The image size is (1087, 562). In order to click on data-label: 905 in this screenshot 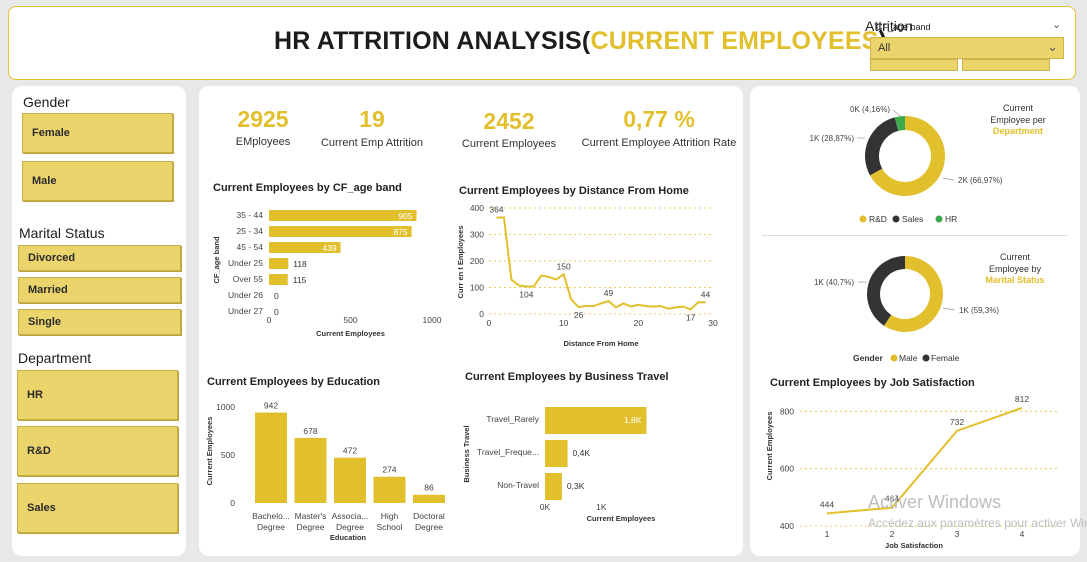, I will do `click(405, 216)`.